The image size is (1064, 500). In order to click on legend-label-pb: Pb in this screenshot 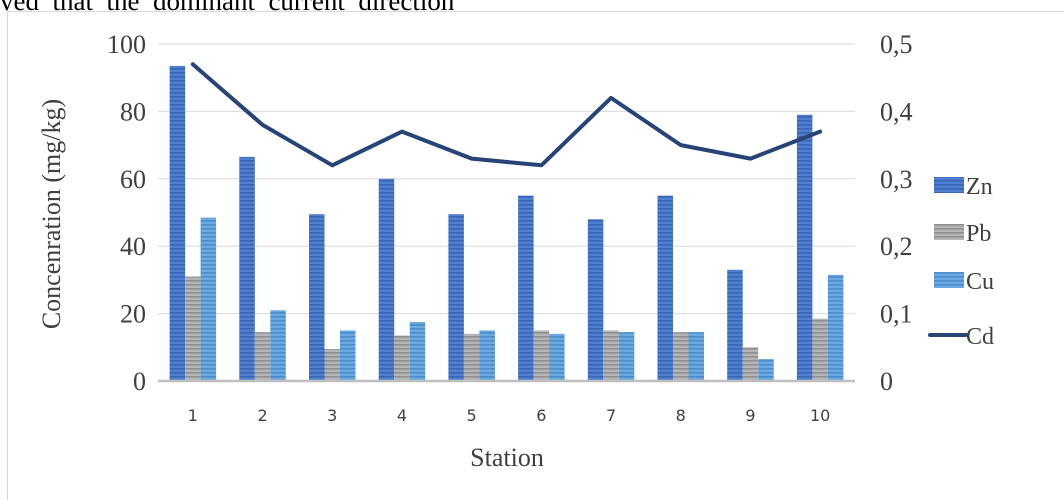, I will do `click(978, 234)`.